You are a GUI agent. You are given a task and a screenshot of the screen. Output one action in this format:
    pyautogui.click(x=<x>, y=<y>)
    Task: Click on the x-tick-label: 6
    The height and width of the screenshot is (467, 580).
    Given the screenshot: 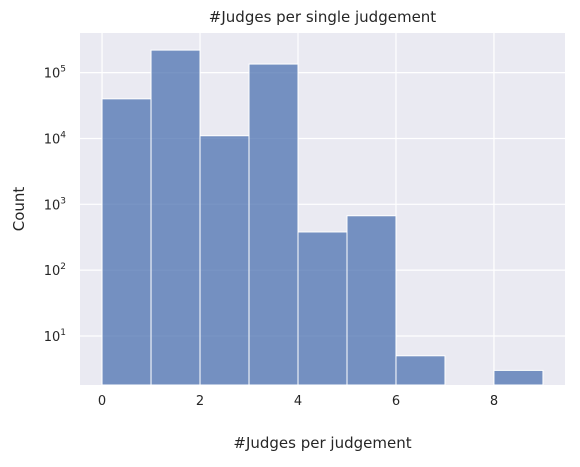 What is the action you would take?
    pyautogui.click(x=396, y=401)
    